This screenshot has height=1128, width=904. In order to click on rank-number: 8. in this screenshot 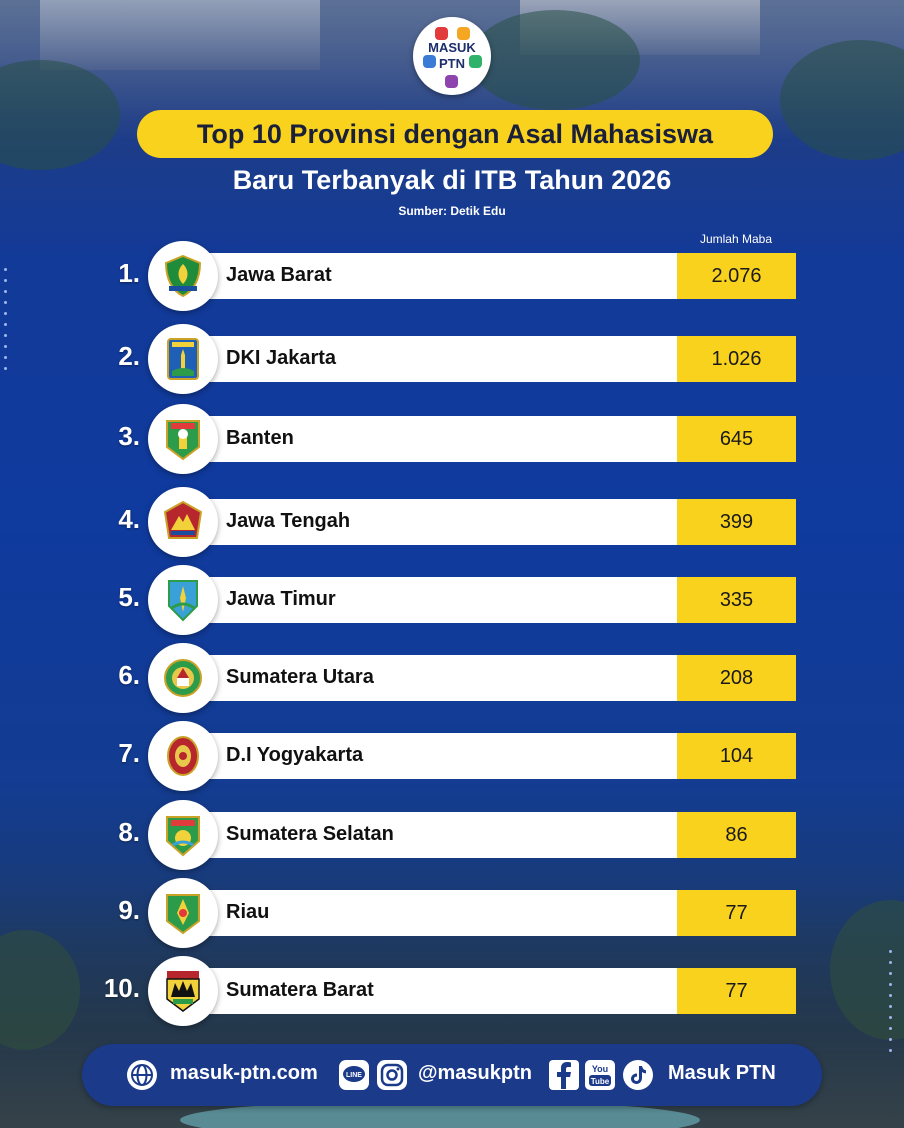, I will do `click(129, 832)`.